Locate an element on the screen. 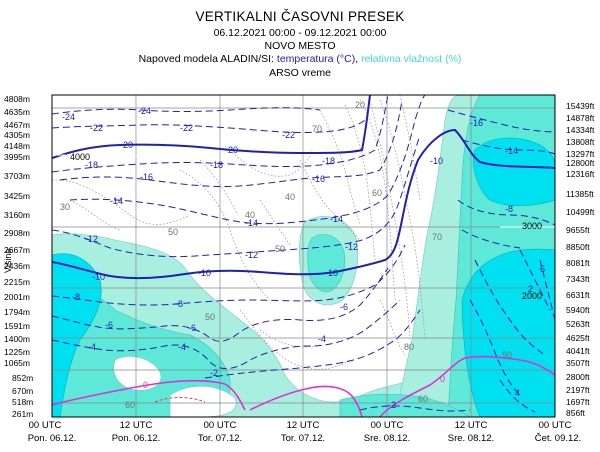 The image size is (600, 452). label-minus-18b: -18 is located at coordinates (216, 165).